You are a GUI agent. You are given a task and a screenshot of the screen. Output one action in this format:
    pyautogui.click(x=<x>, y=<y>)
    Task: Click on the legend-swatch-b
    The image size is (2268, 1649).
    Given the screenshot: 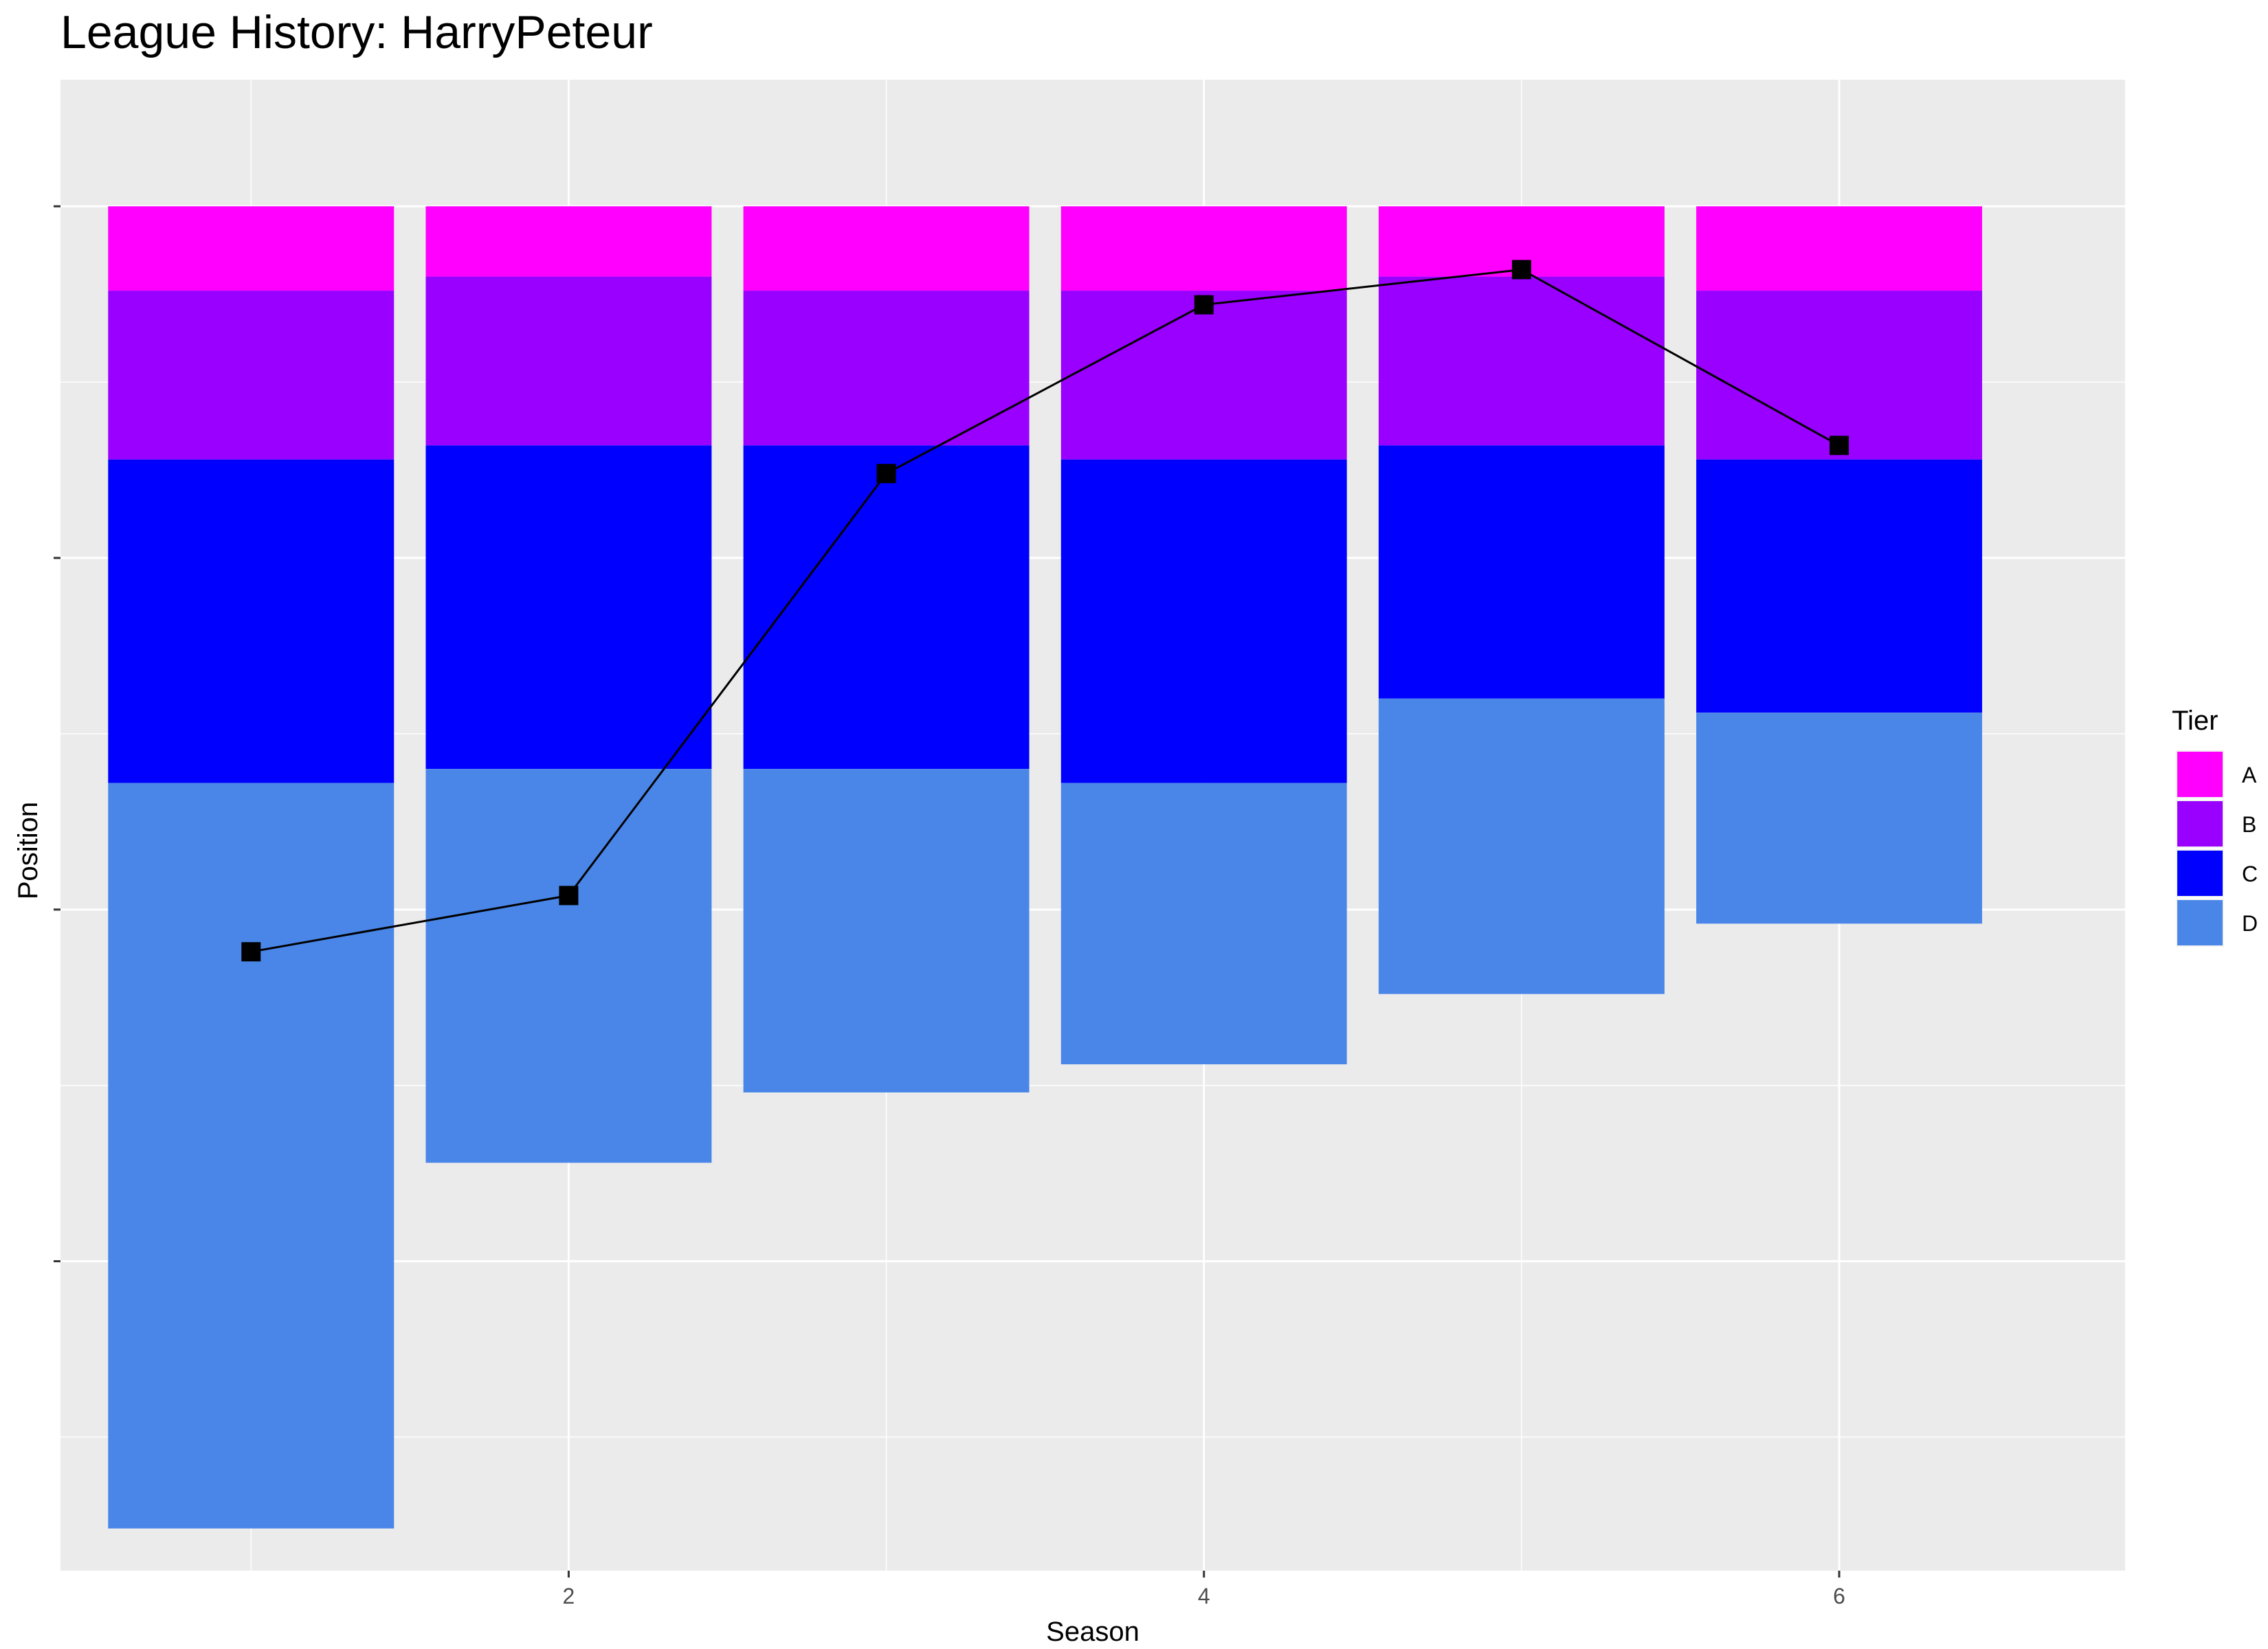 What is the action you would take?
    pyautogui.click(x=2200, y=823)
    